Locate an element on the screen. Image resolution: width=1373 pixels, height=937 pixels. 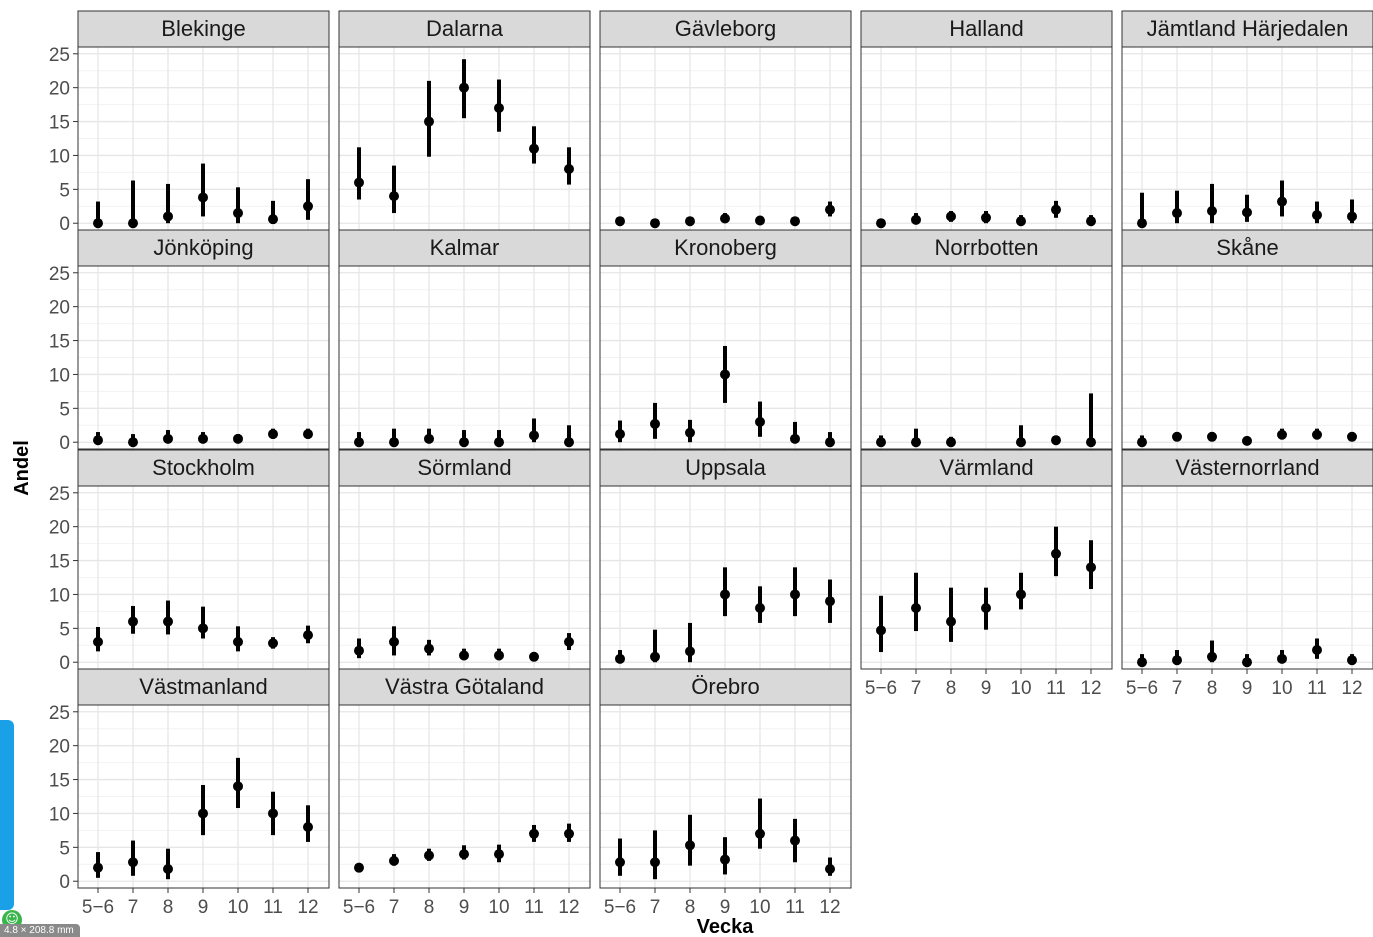
facet-strip-label: Skåne is located at coordinates (1247, 247).